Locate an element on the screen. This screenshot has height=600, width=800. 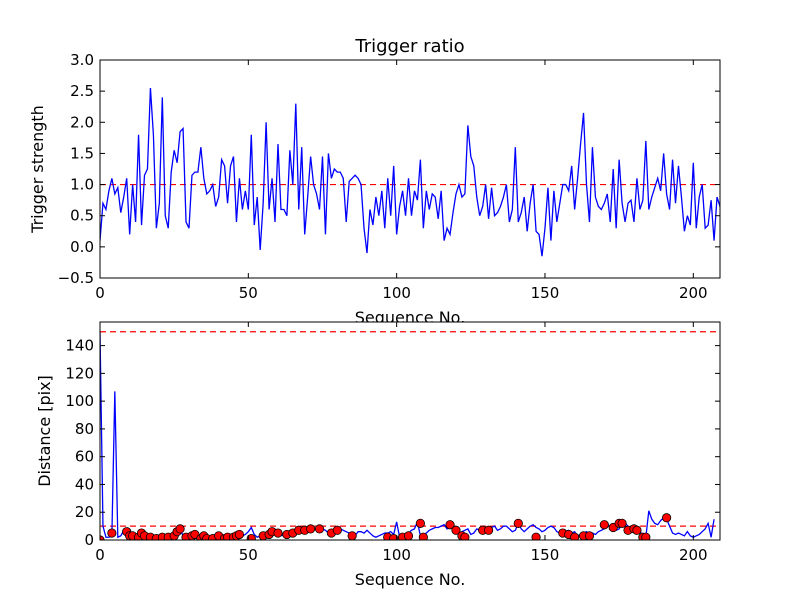
chart-top-title: Trigger ratio is located at coordinates (409, 46).